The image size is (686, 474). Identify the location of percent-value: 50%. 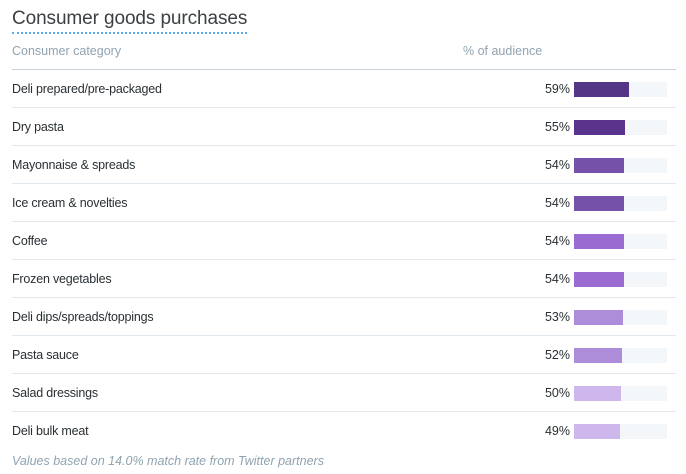
(557, 393).